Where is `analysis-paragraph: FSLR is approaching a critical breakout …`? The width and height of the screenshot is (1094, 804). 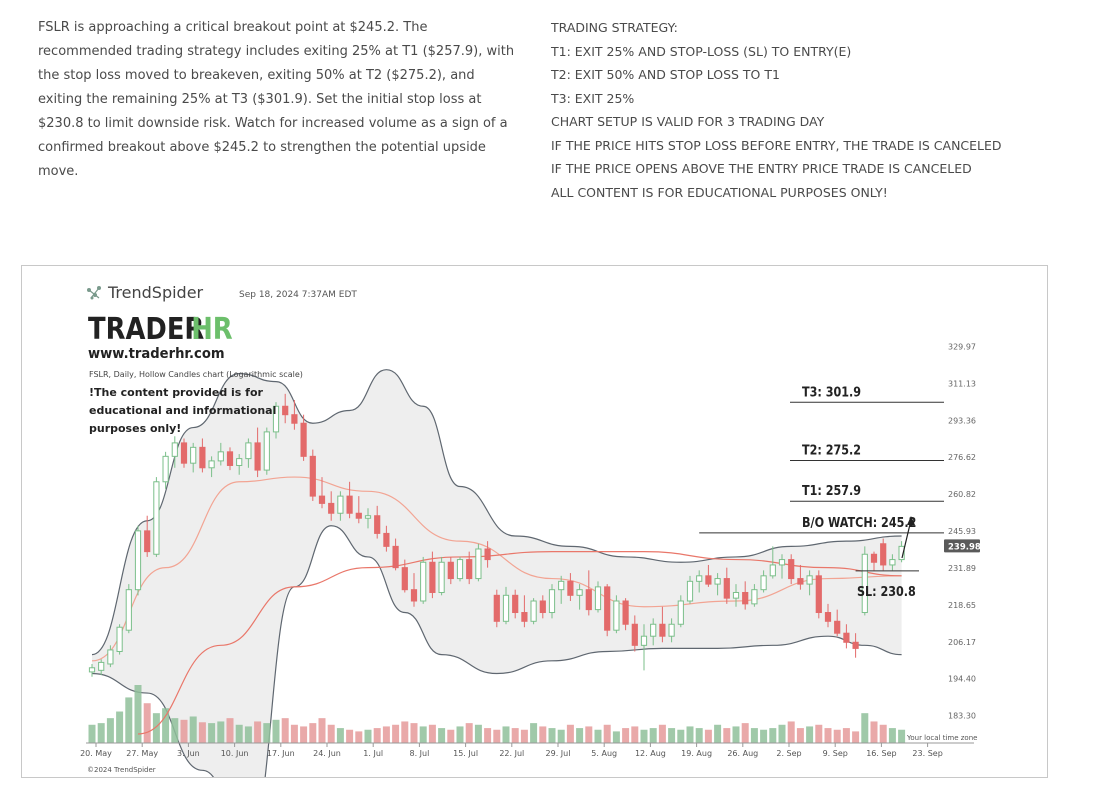 analysis-paragraph: FSLR is approaching a critical breakout … is located at coordinates (276, 99).